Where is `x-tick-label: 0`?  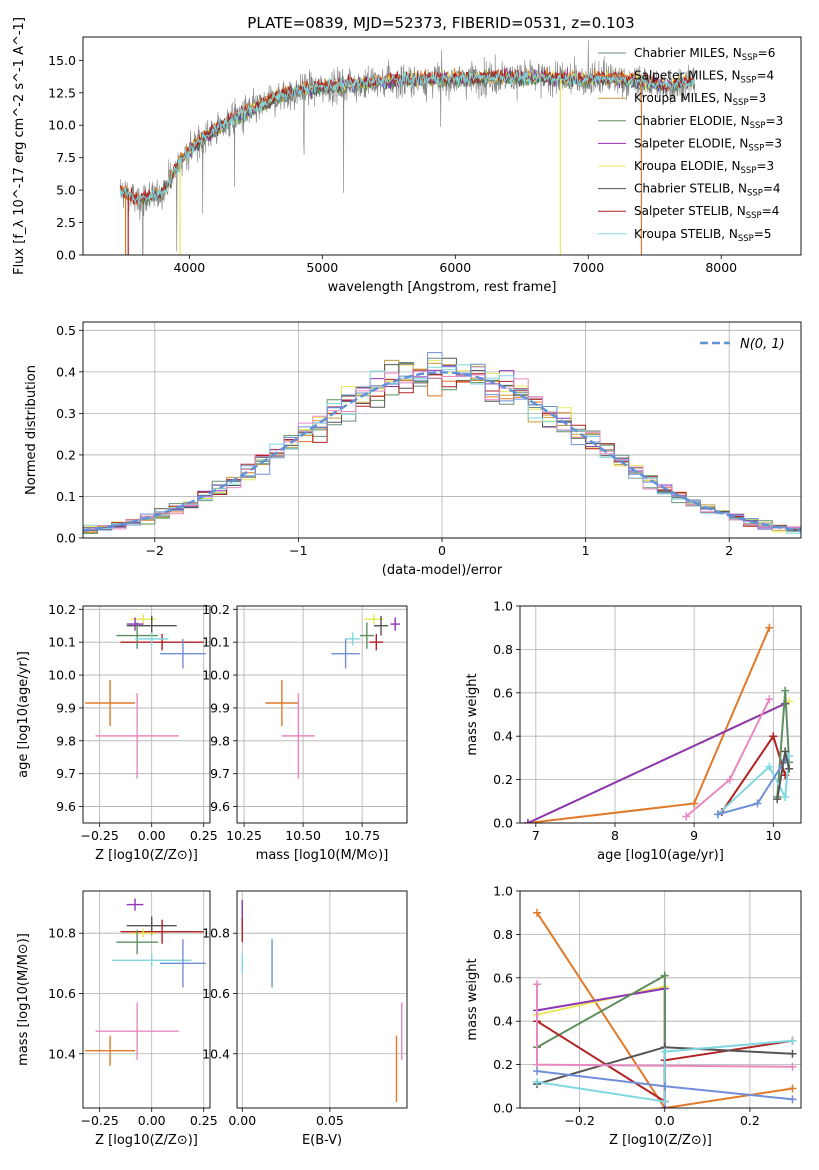 x-tick-label: 0 is located at coordinates (442, 550).